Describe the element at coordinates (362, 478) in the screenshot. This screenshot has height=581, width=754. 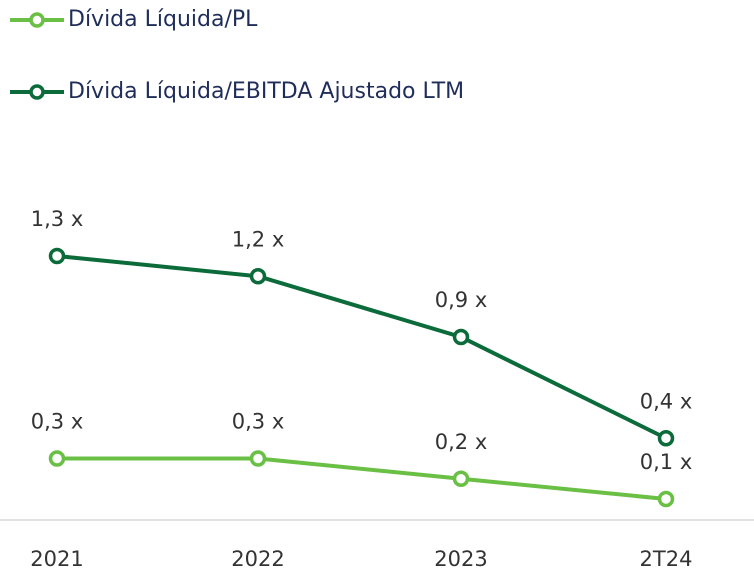
I see `line` at that location.